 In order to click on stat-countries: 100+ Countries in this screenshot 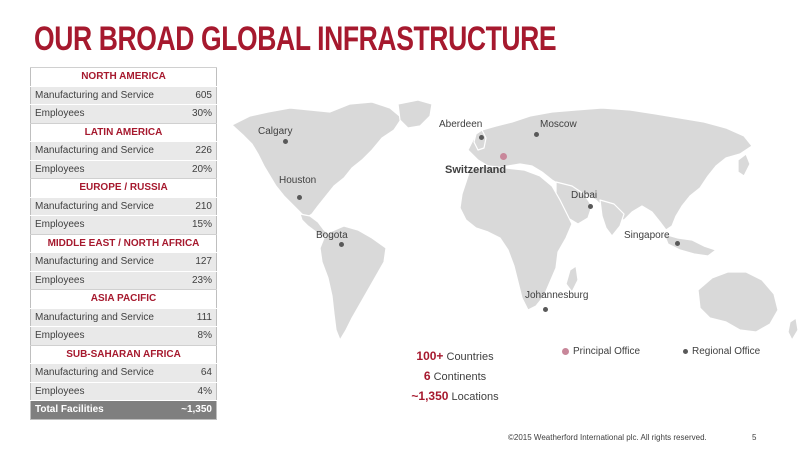, I will do `click(455, 356)`.